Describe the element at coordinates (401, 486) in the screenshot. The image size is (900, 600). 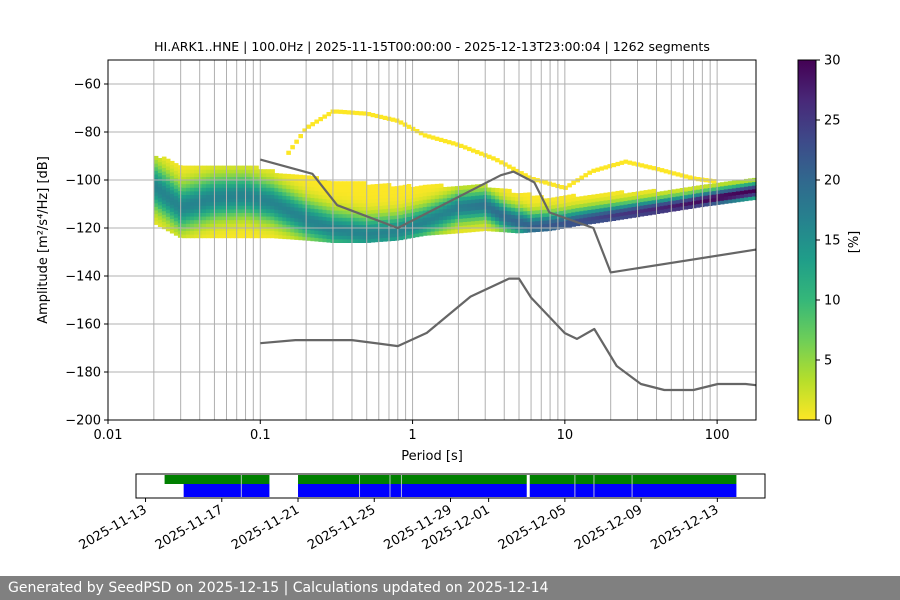
I see `timeline-gap` at that location.